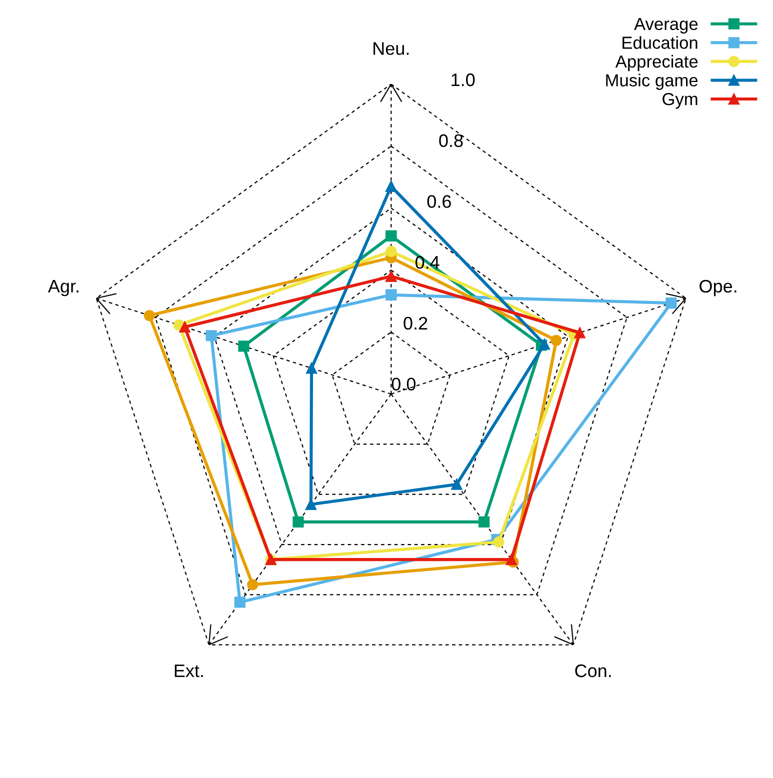 The height and width of the screenshot is (778, 773). I want to click on legend-label: Music game, so click(652, 82).